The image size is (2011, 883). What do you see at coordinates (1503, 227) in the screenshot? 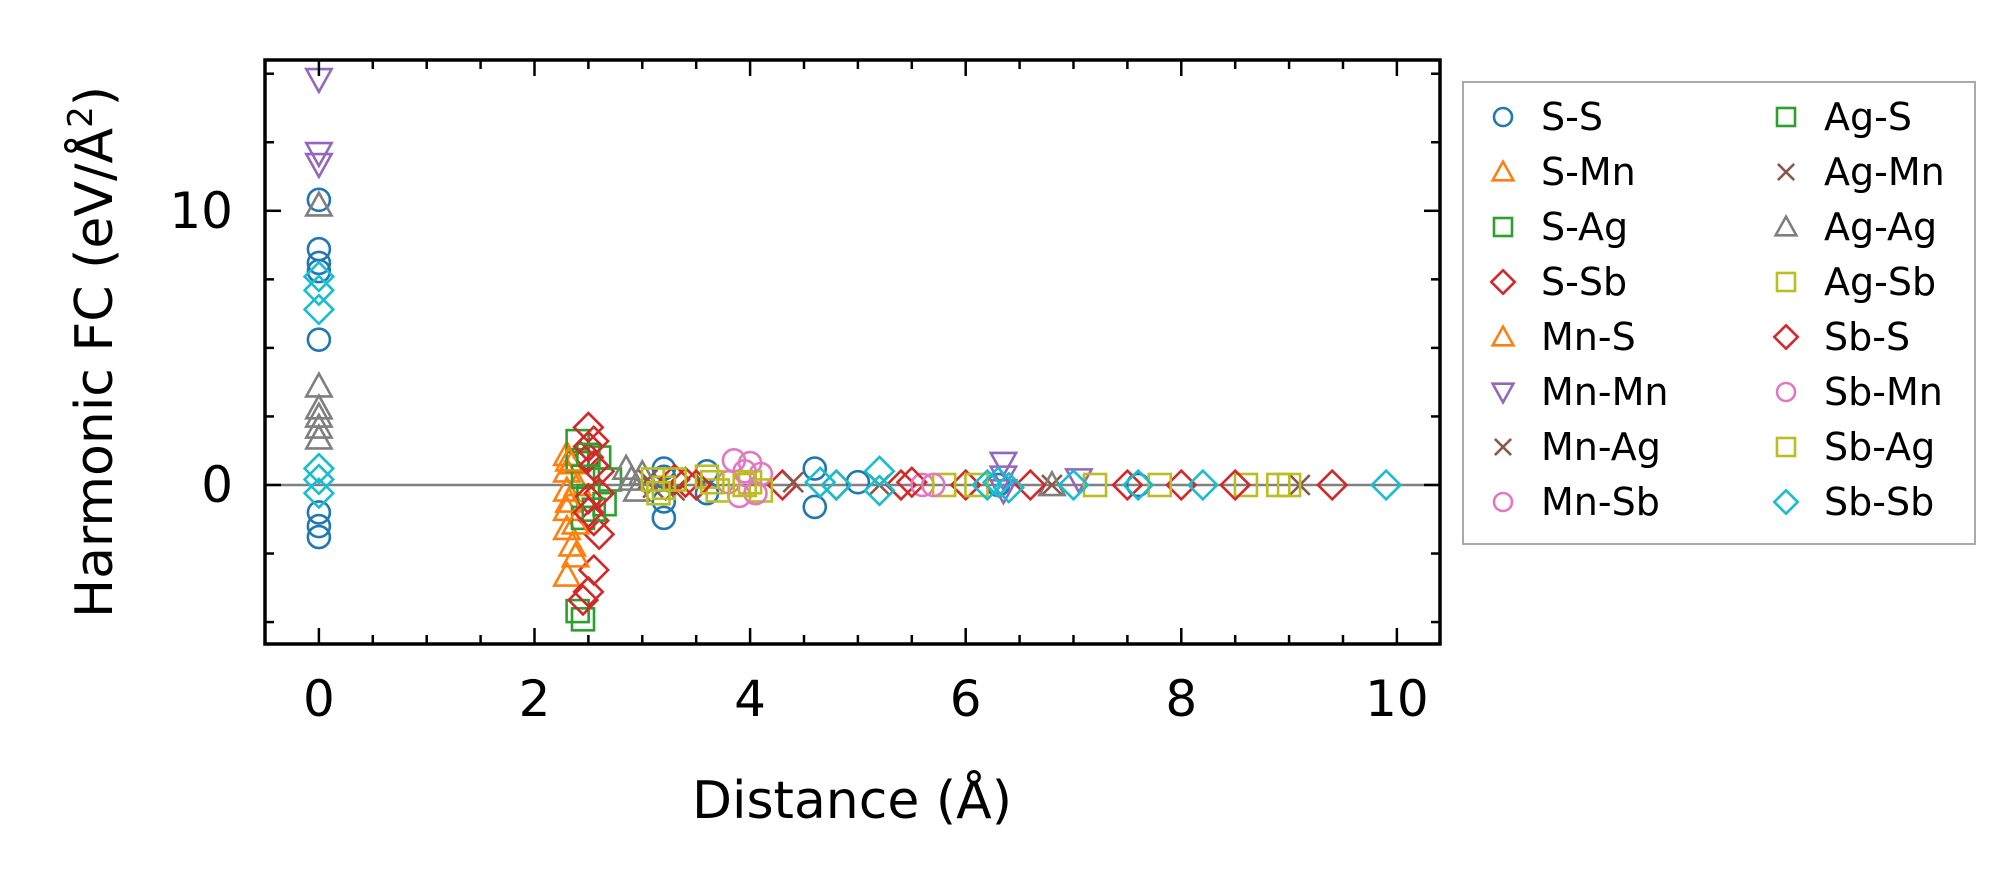
I see `legend-marker-S-Ag` at bounding box center [1503, 227].